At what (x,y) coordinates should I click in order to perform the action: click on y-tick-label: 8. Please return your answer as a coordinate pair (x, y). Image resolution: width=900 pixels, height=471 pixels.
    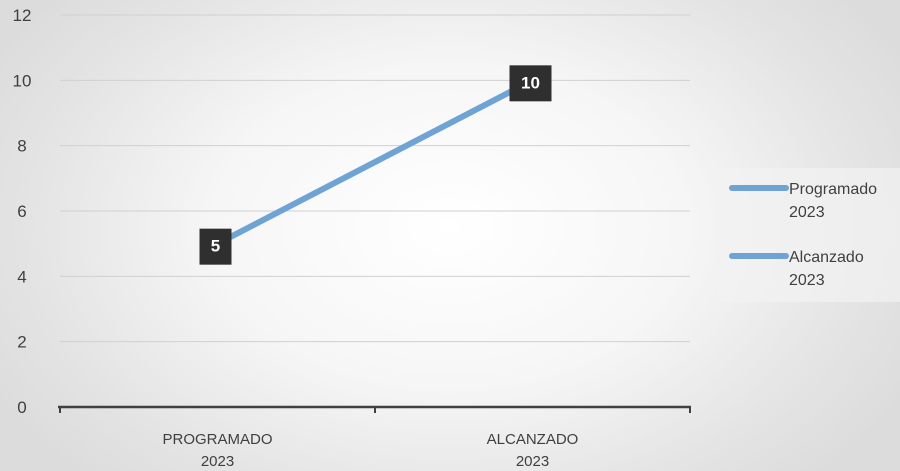
    Looking at the image, I should click on (21, 146).